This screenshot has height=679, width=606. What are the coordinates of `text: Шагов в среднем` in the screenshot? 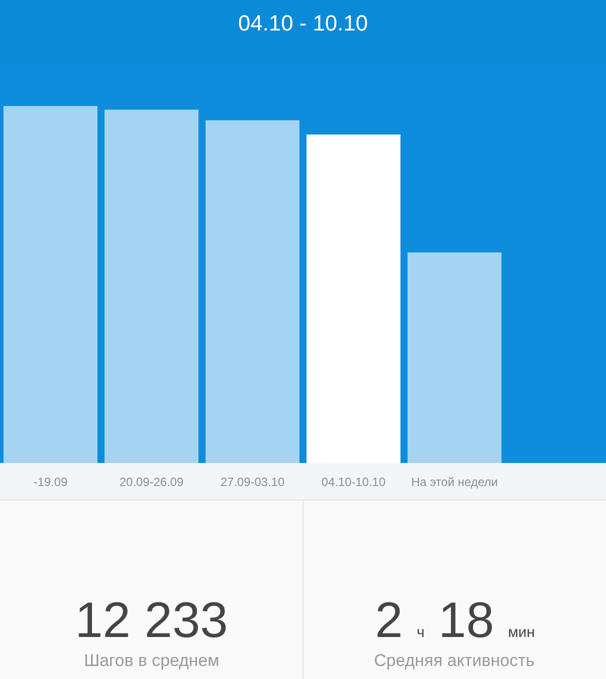 It's located at (152, 660).